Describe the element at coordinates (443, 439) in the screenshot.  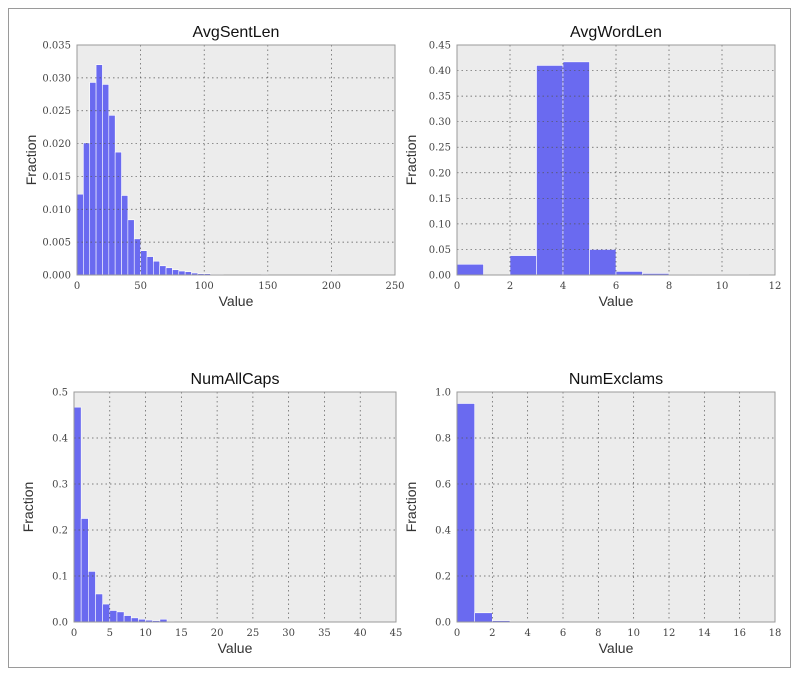
I see `y-tick-label: 0.8` at that location.